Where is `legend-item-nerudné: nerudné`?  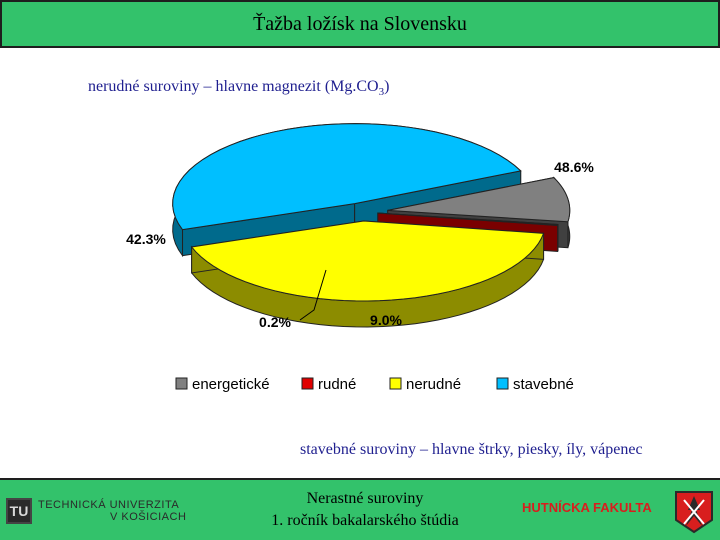
legend-item-nerudné: nerudné is located at coordinates (425, 384).